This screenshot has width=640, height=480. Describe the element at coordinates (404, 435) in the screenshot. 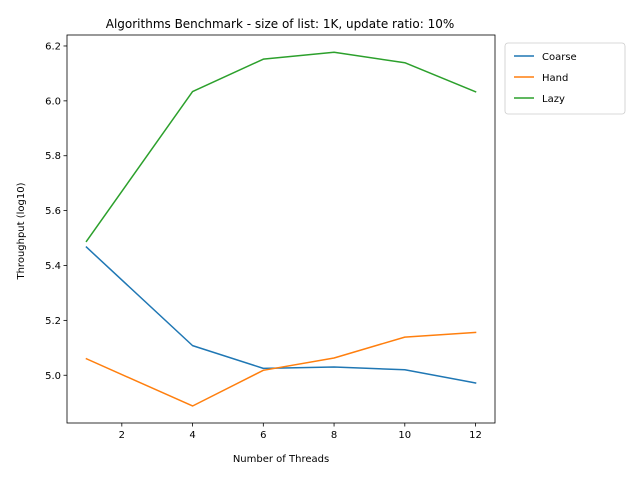

I see `x-tick-label: 10` at that location.